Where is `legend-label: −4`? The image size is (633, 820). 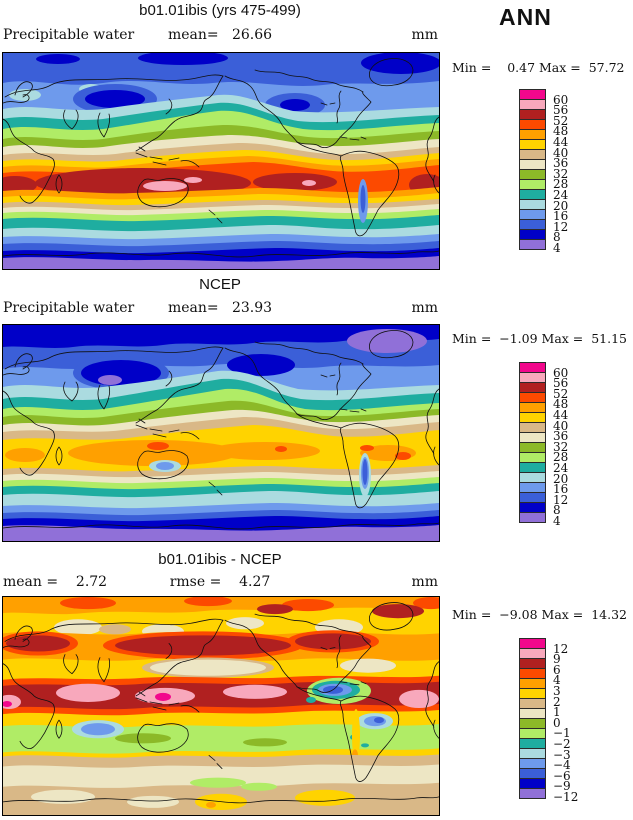
legend-label: −4 is located at coordinates (562, 765).